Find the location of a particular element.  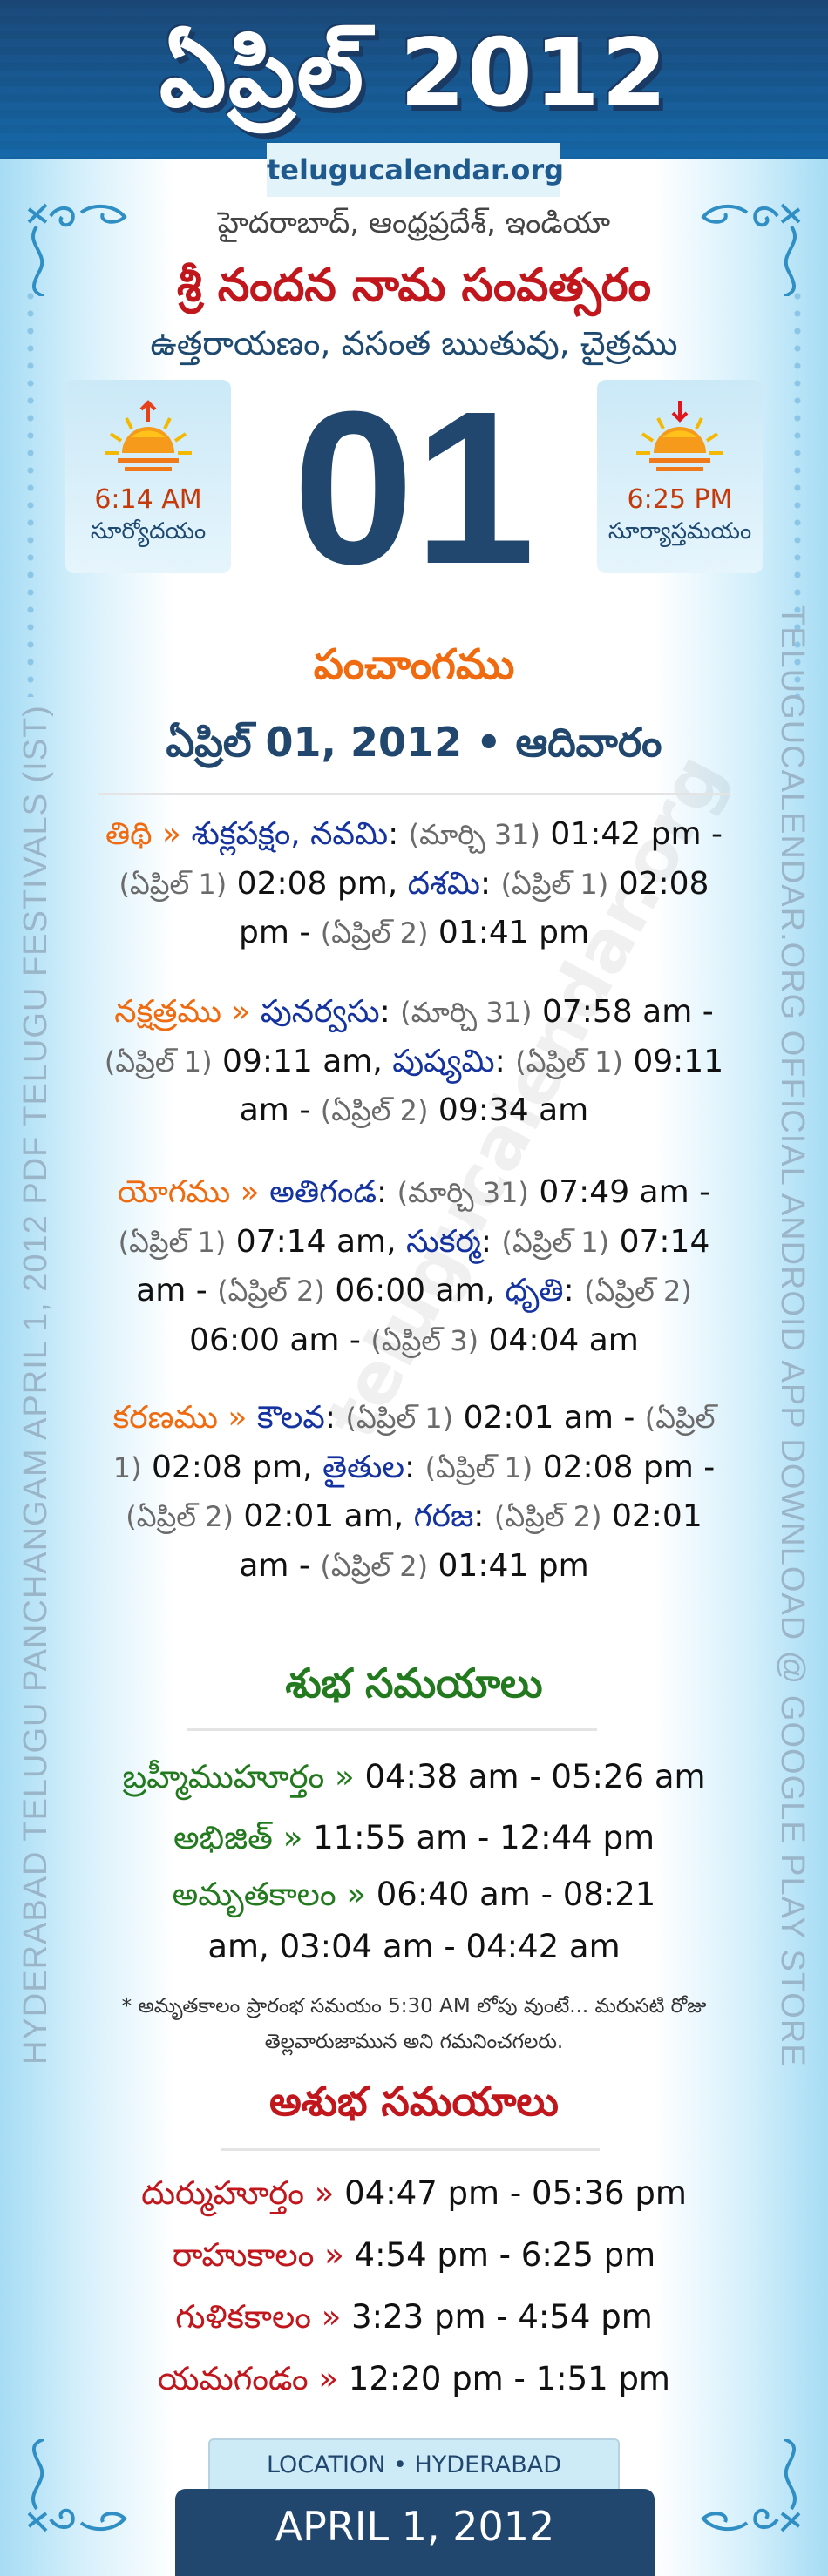

location-line: హైదరాబాద్, ఆంధ్రప్రదేశ్, ఇండియా is located at coordinates (414, 223).